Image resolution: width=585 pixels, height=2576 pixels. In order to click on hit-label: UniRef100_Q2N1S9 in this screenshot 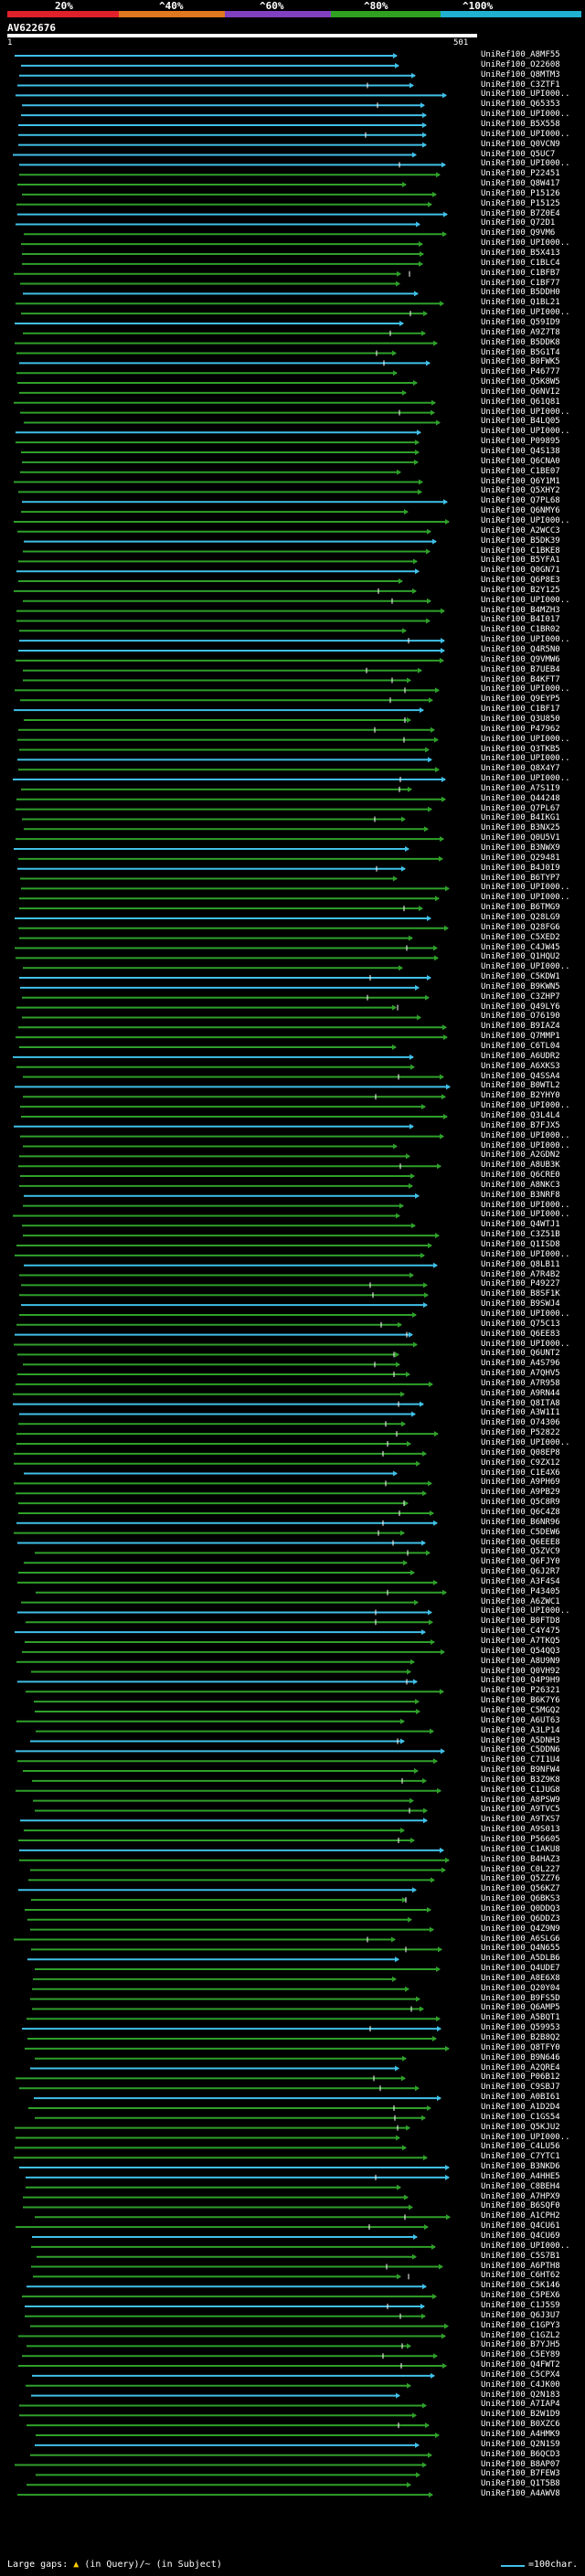, I will do `click(520, 2444)`.